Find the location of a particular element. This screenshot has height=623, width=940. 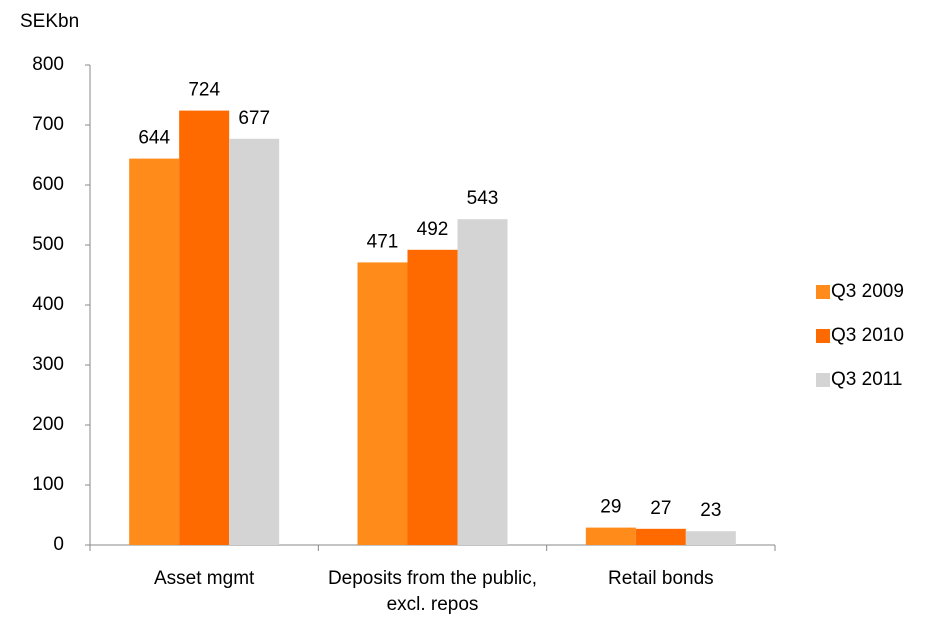

y-axis-label: SEKbn is located at coordinates (49, 21).